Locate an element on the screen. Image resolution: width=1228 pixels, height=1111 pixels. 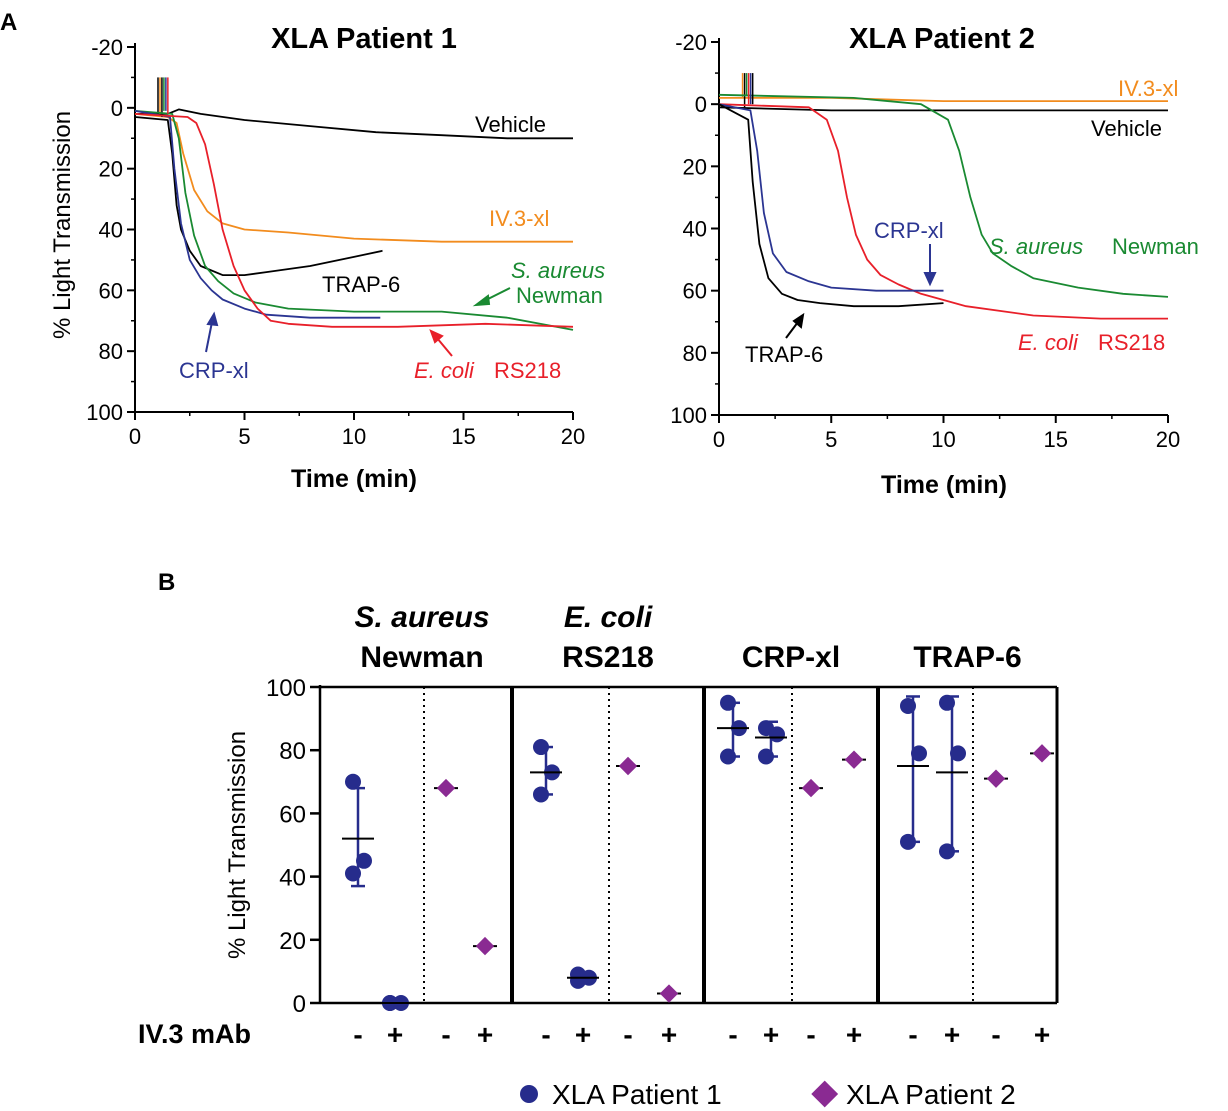
arrow-crp is located at coordinates (212, 332).